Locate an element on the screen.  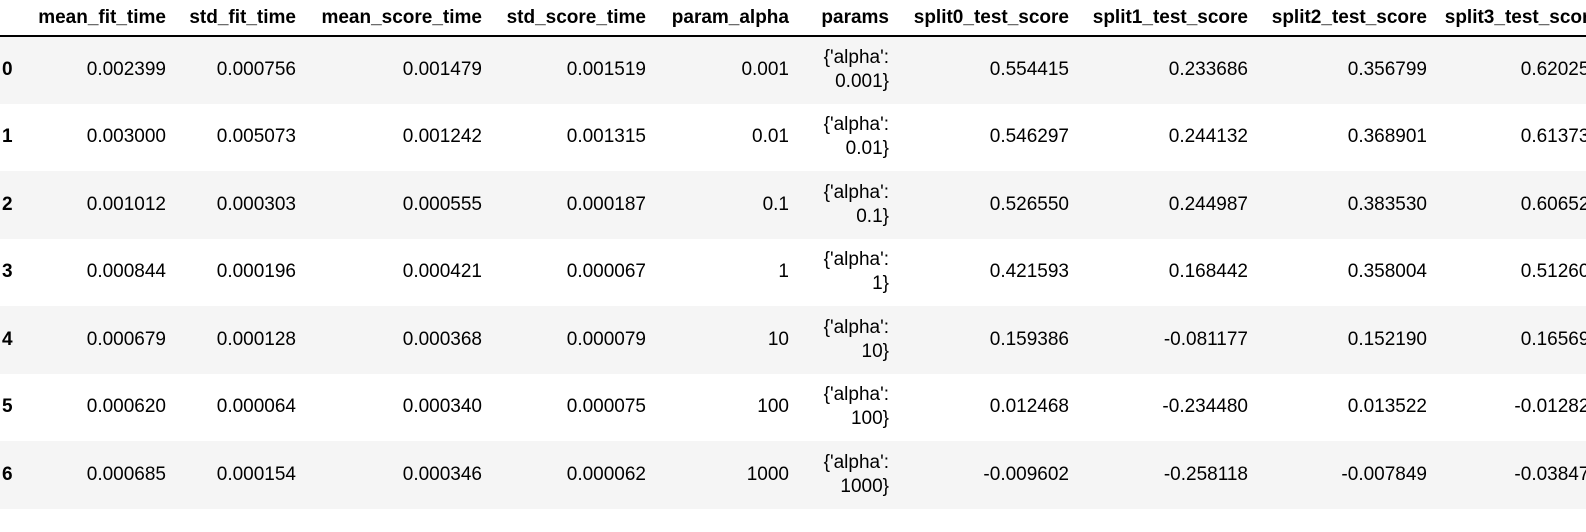
row-index: 1 is located at coordinates (7, 137).